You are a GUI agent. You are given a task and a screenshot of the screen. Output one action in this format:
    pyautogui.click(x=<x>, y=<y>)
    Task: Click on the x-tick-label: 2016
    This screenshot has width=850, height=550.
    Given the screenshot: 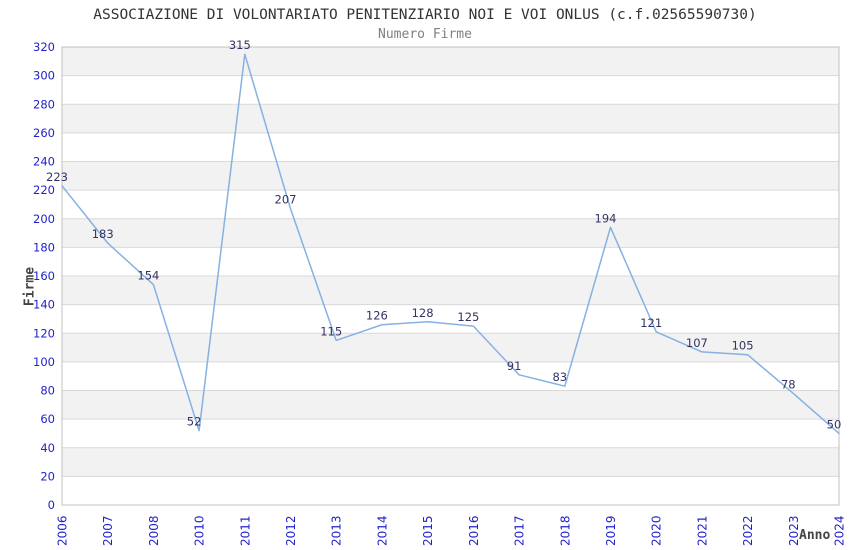 What is the action you would take?
    pyautogui.click(x=474, y=530)
    